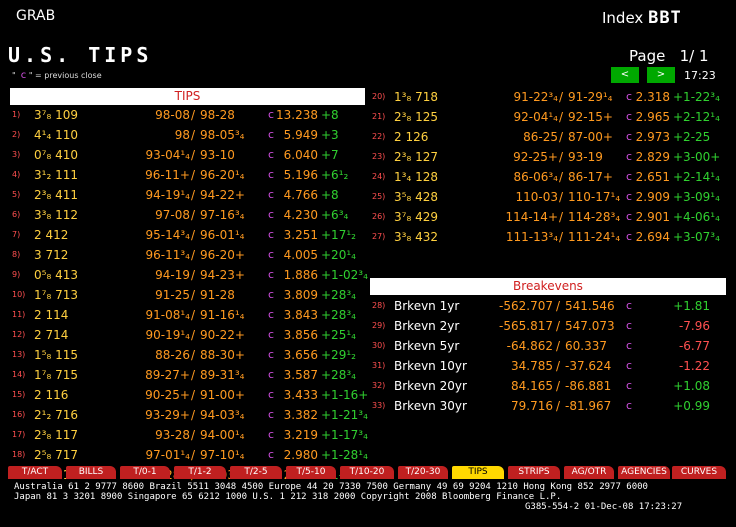 This screenshot has width=736, height=527. I want to click on tab-tips: TIPS, so click(478, 472).